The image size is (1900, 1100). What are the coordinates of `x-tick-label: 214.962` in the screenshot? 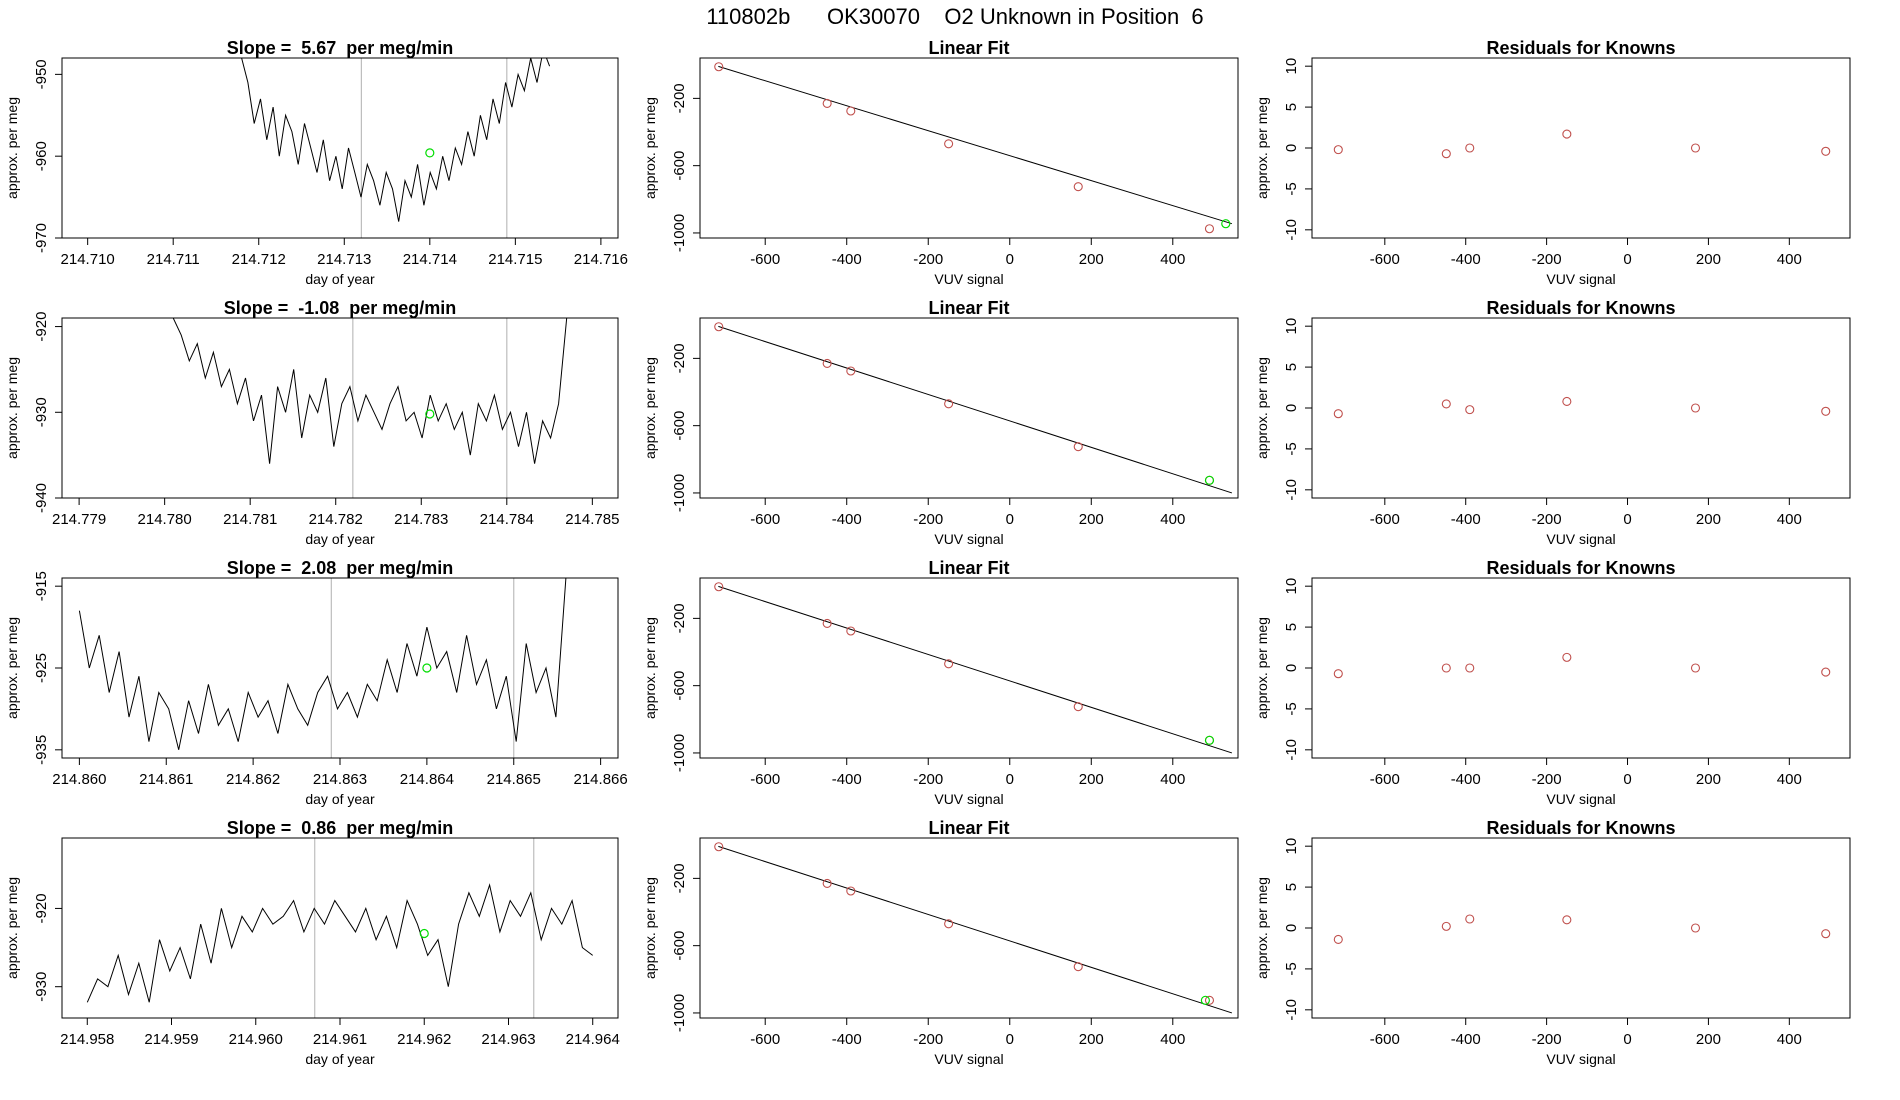 It's located at (424, 1039).